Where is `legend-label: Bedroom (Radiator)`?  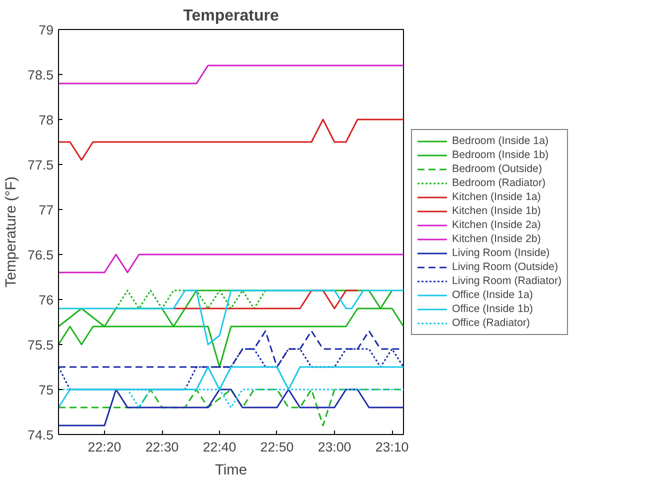
legend-label: Bedroom (Radiator) is located at coordinates (499, 182).